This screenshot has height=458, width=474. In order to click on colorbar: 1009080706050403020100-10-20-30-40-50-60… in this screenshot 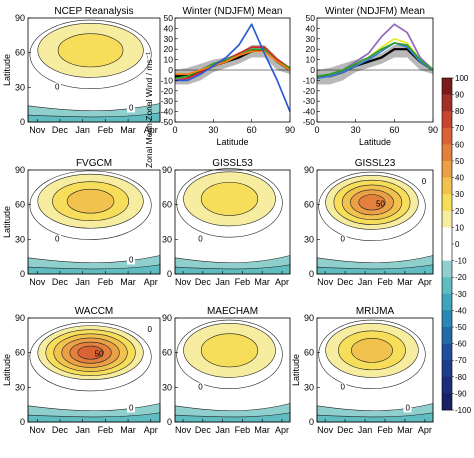, I will do `click(456, 244)`.